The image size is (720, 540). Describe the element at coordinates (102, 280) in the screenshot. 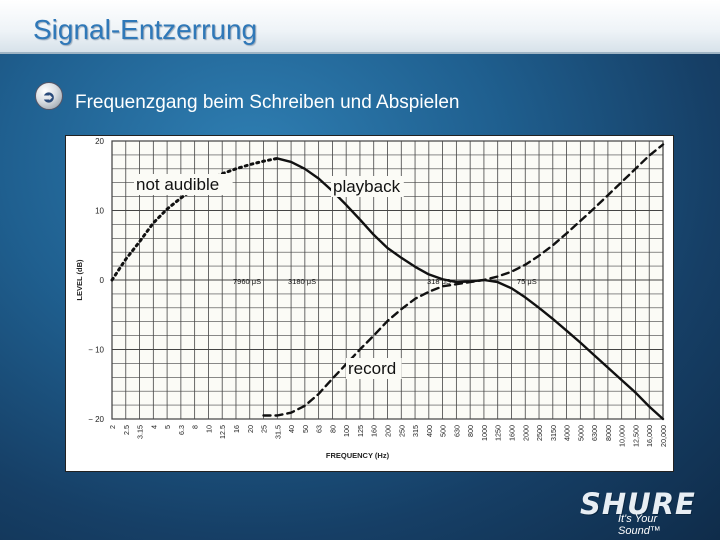

I see `y-tick-label: 0` at that location.